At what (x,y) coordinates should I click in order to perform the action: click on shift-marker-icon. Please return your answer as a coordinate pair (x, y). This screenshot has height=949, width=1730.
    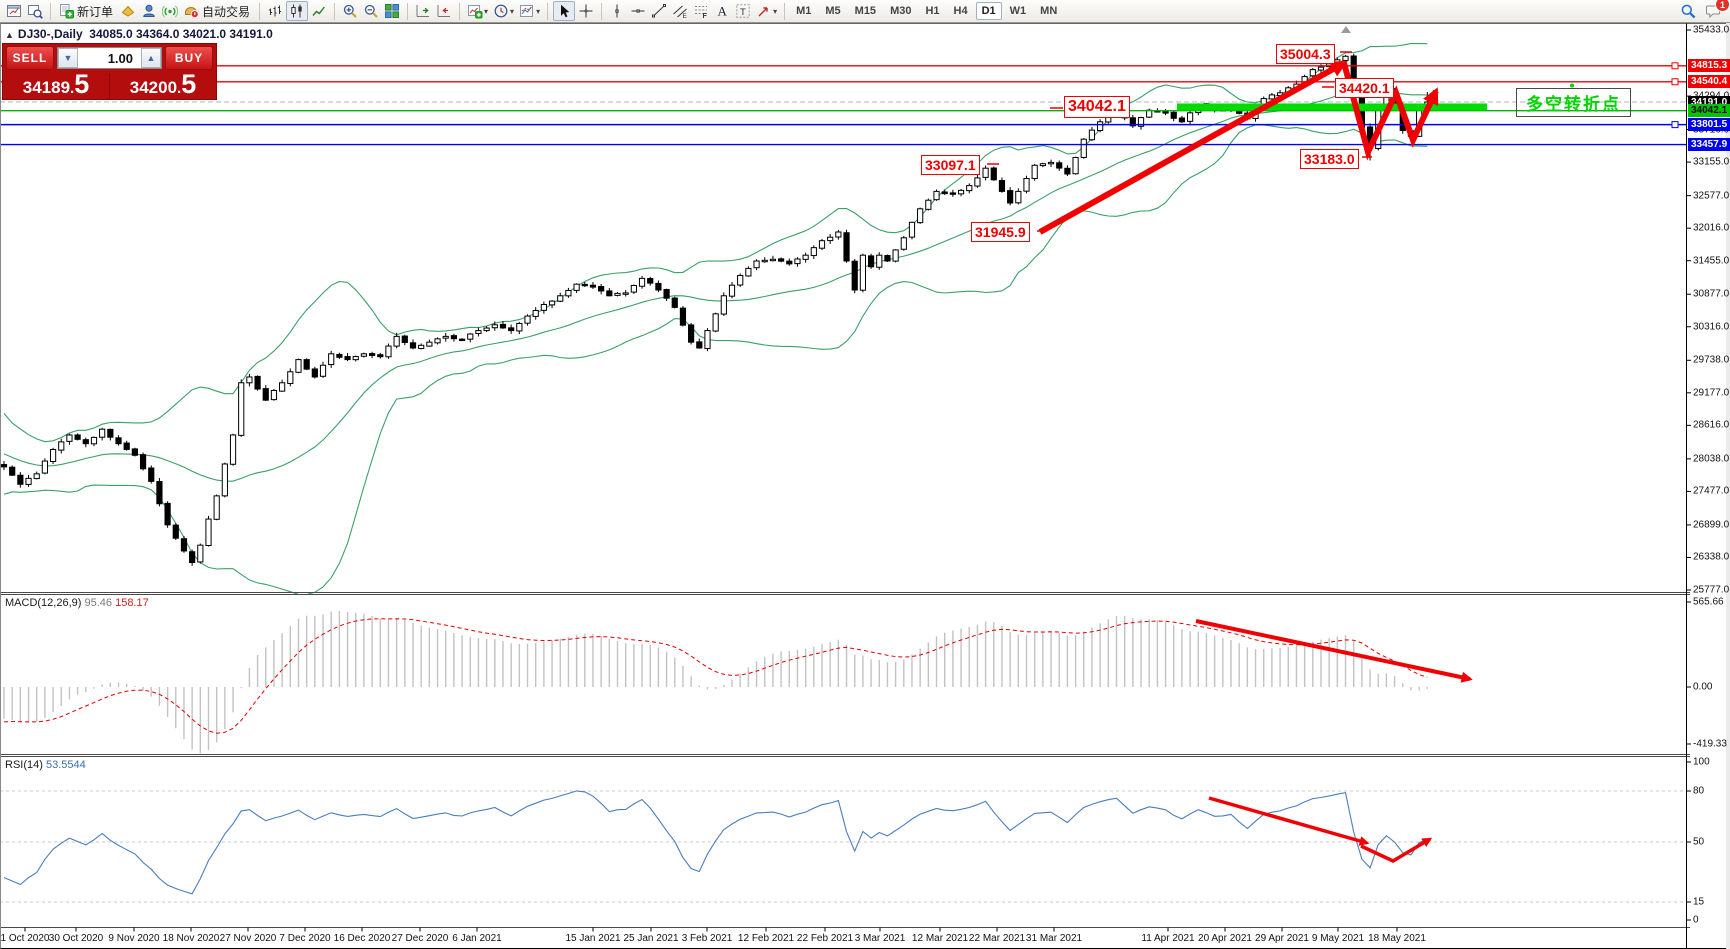
    Looking at the image, I should click on (1346, 29).